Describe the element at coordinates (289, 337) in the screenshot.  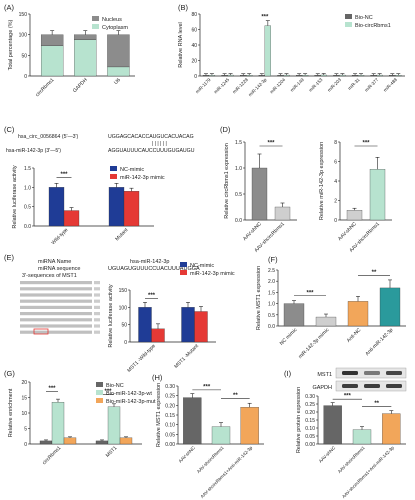
I see `x-tick-label: NC mimic` at that location.